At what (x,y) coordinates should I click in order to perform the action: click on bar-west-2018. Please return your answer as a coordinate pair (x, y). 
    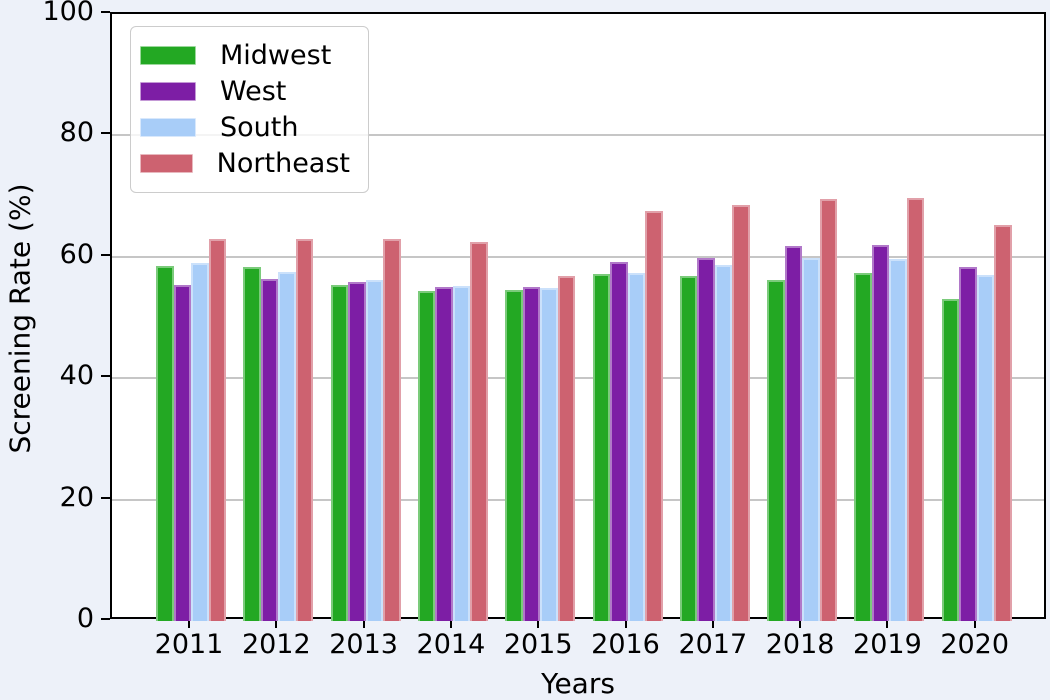
    Looking at the image, I should click on (793, 433).